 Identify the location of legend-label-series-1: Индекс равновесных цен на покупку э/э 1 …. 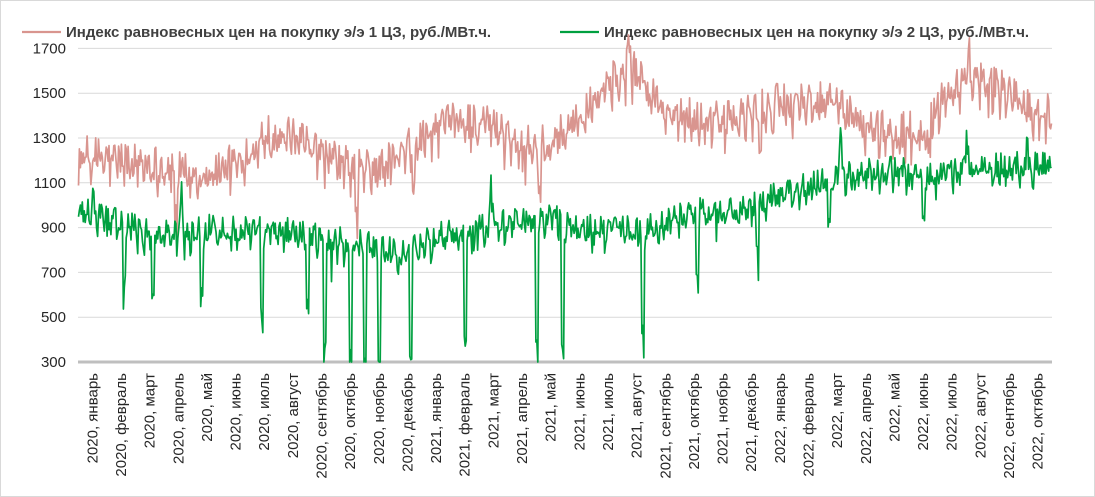
(278, 32).